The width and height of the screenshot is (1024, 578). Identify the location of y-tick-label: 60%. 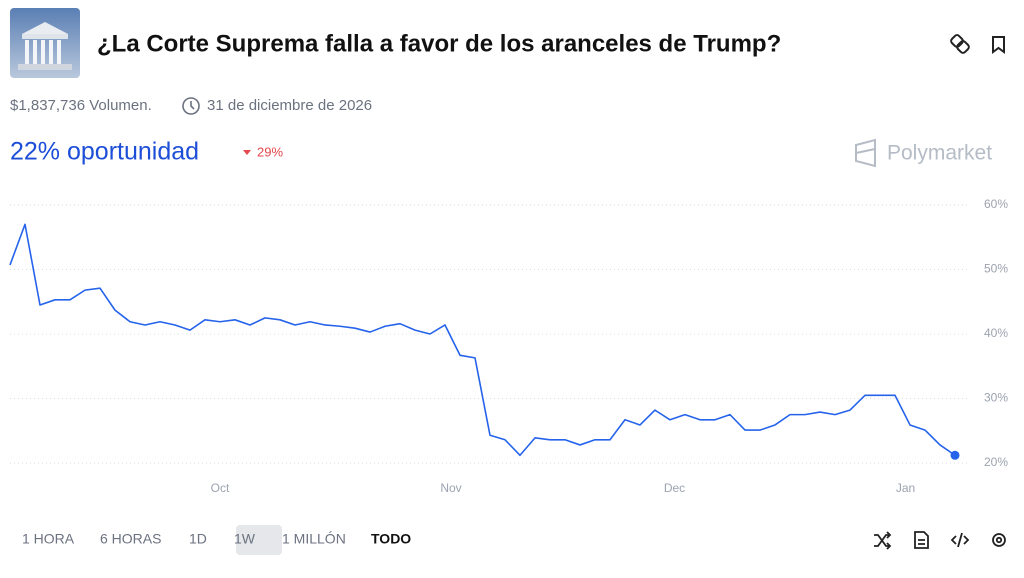
(996, 204).